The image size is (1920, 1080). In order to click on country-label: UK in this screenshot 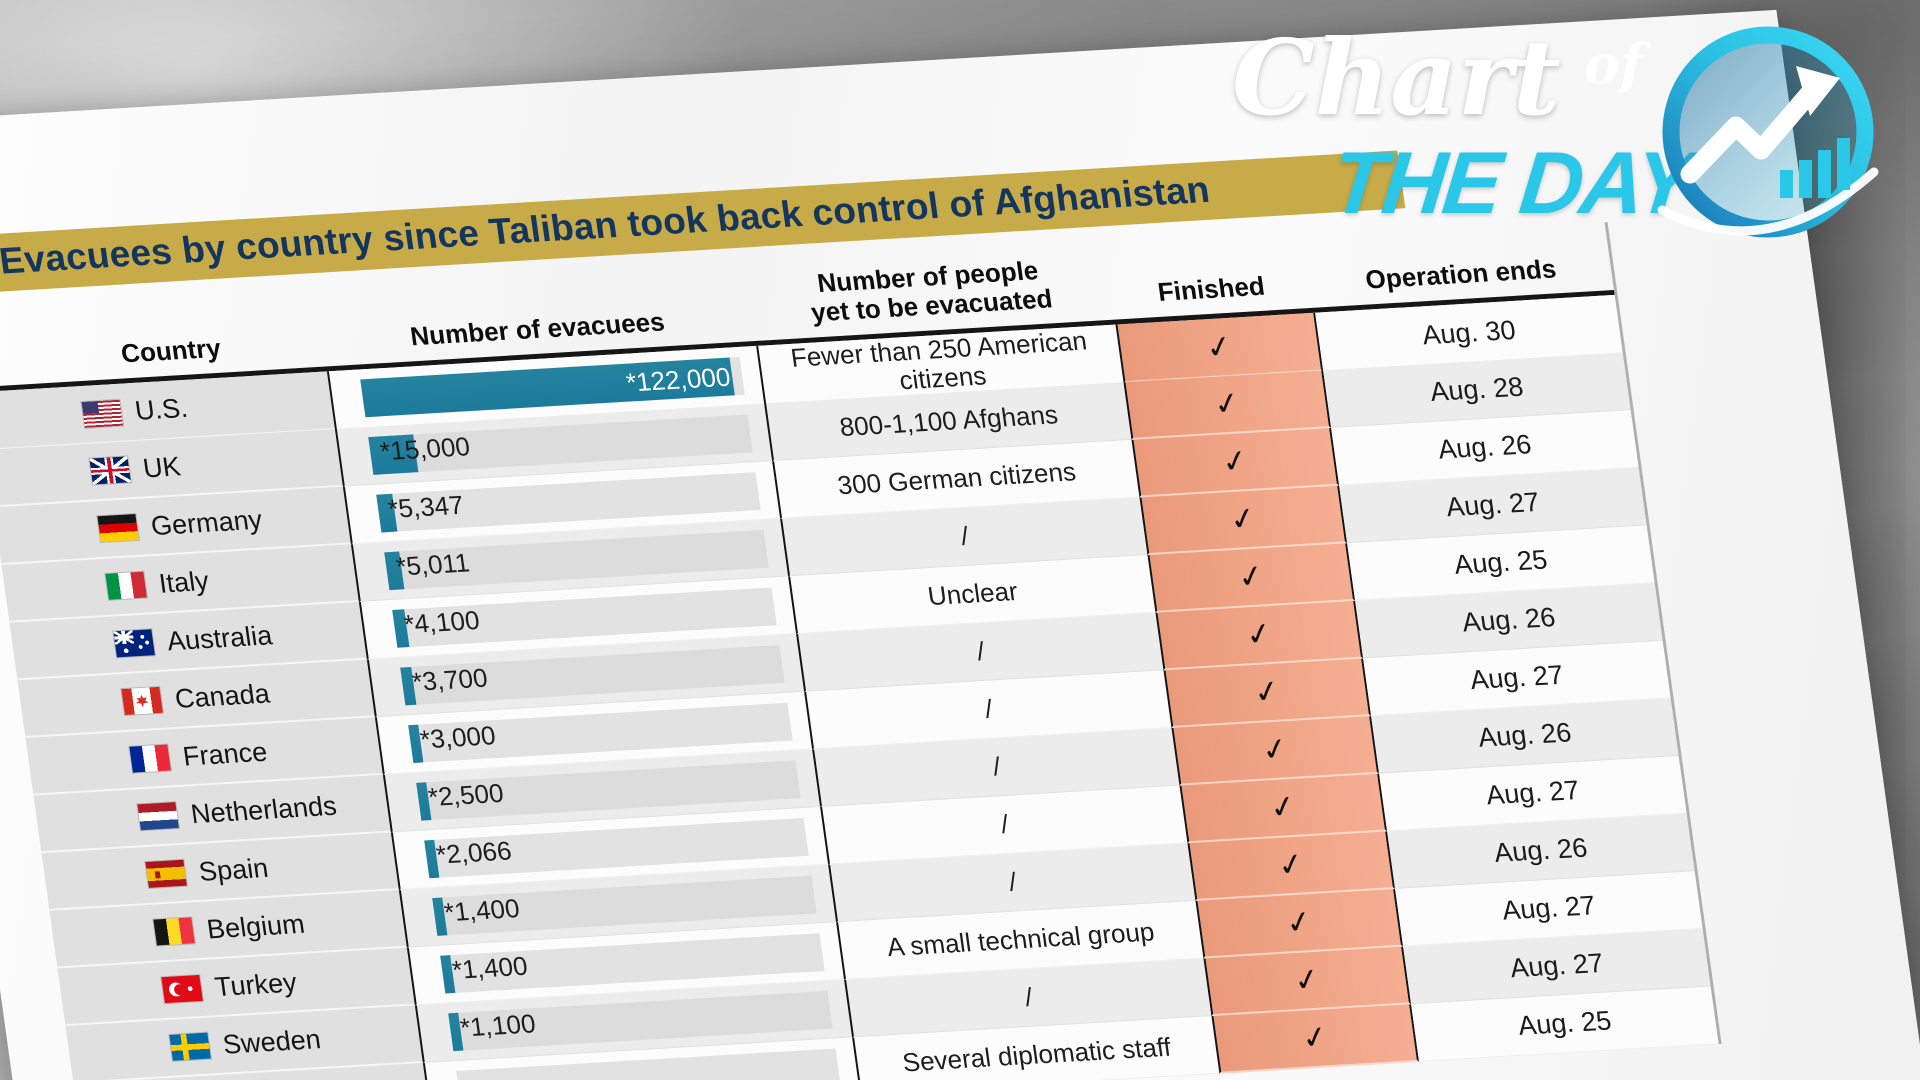, I will do `click(161, 467)`.